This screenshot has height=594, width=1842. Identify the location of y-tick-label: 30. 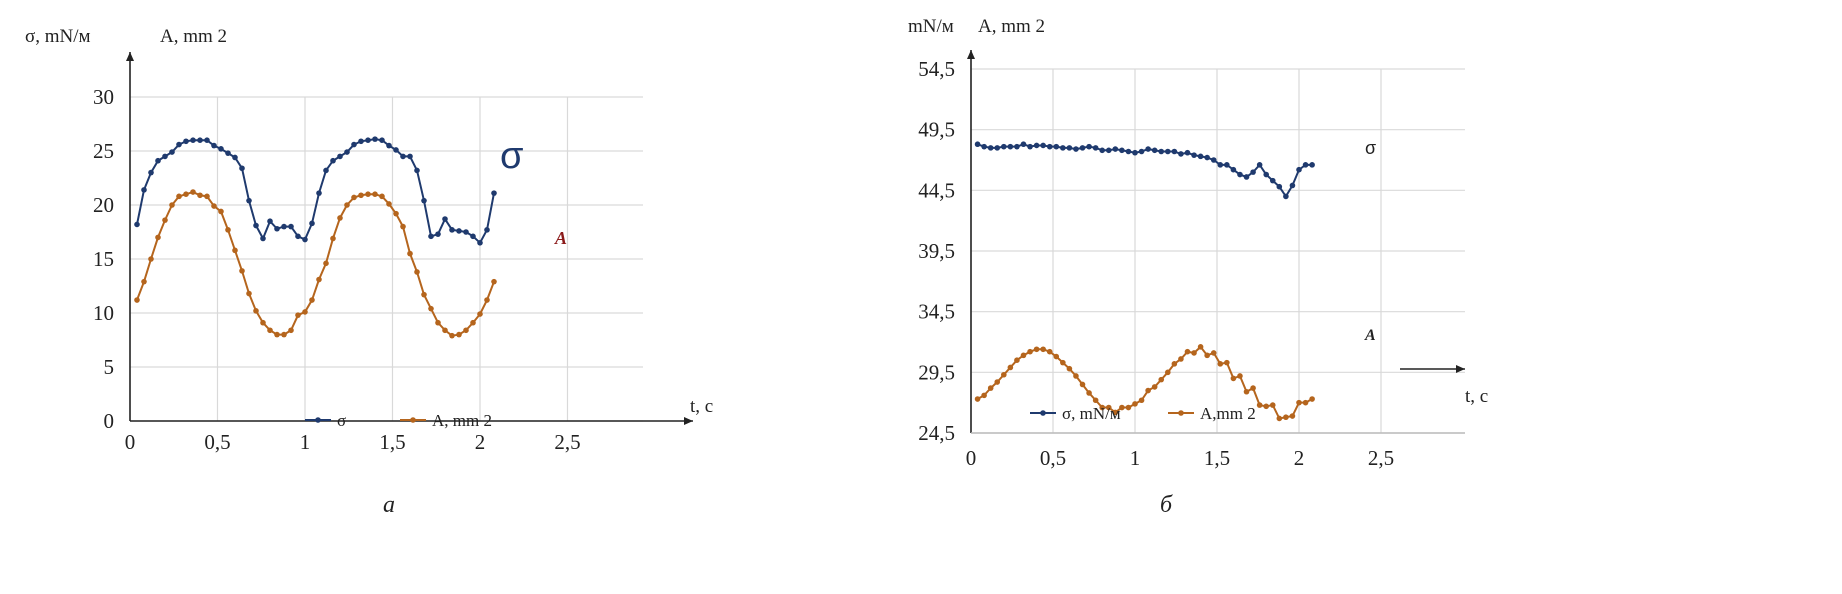
(103, 97).